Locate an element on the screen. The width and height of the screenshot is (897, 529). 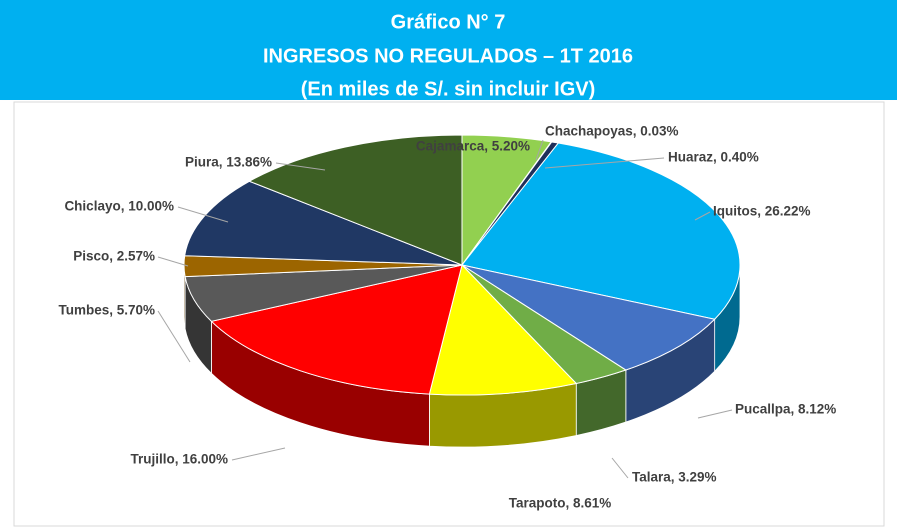
data-label: Pucallpa, 8.12% is located at coordinates (785, 409).